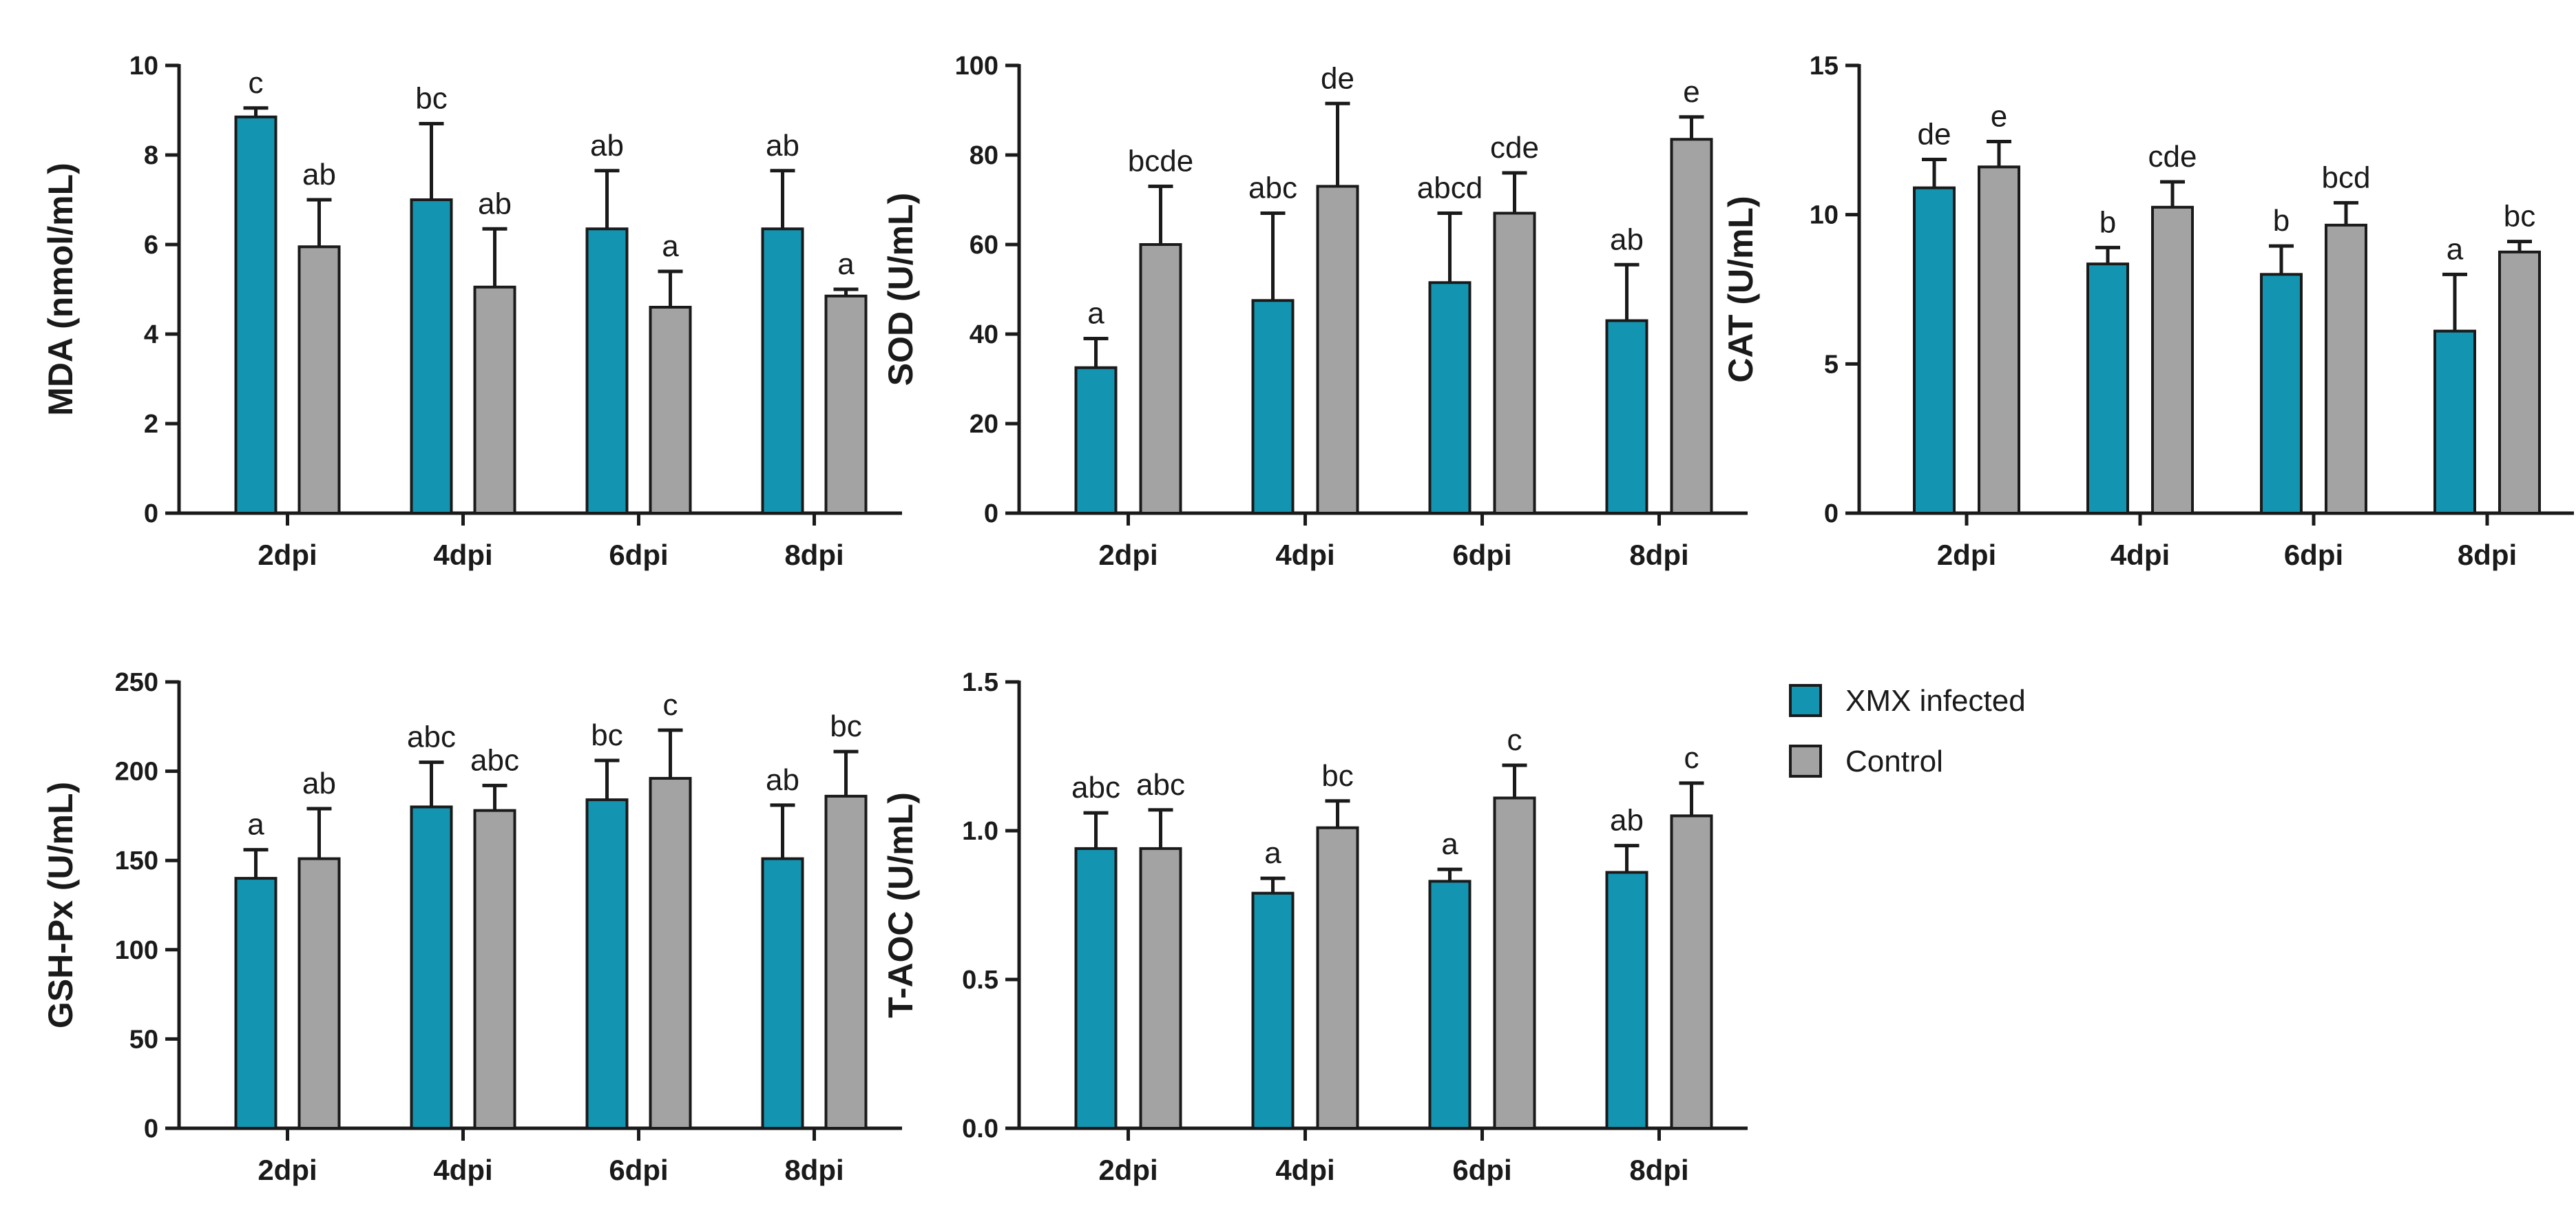  Describe the element at coordinates (151, 424) in the screenshot. I see `y-tick-label: 2` at that location.